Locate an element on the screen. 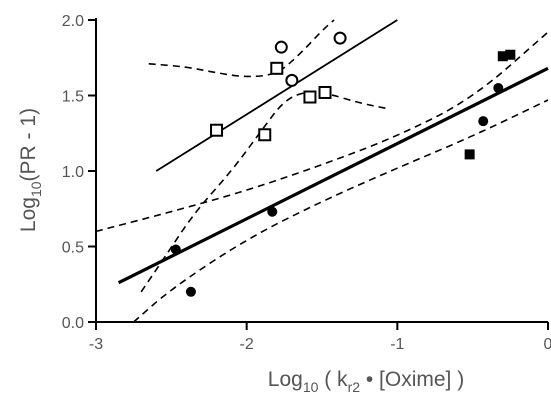  y-tick-label: 1.5 is located at coordinates (73, 97).